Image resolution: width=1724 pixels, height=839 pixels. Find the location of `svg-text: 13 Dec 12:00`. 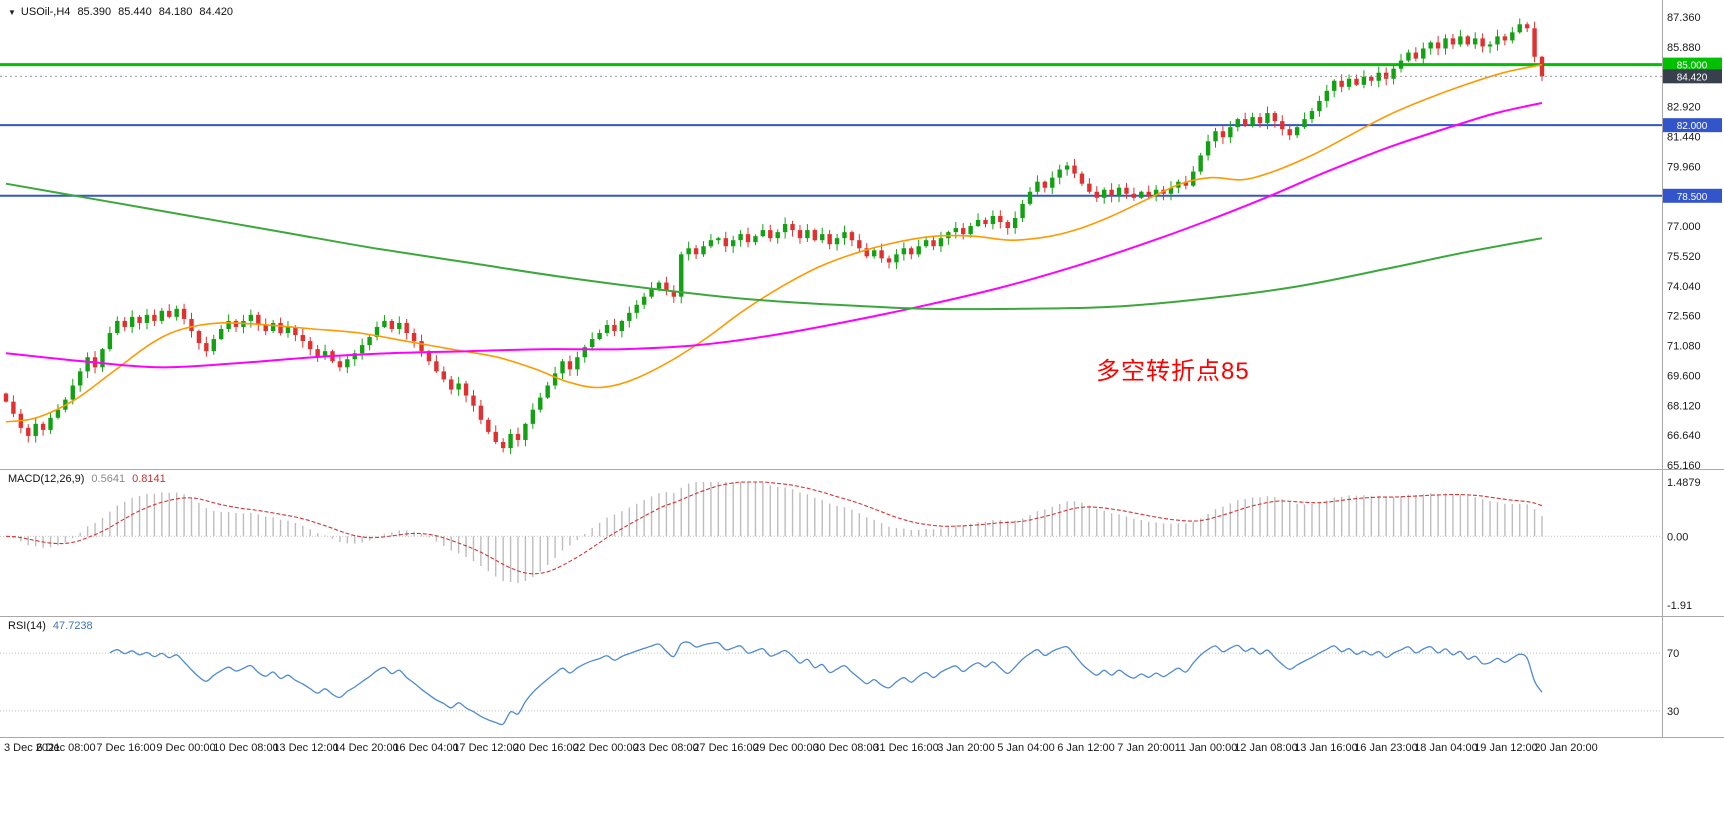

svg-text: 13 Dec 12:00 is located at coordinates (305, 748).